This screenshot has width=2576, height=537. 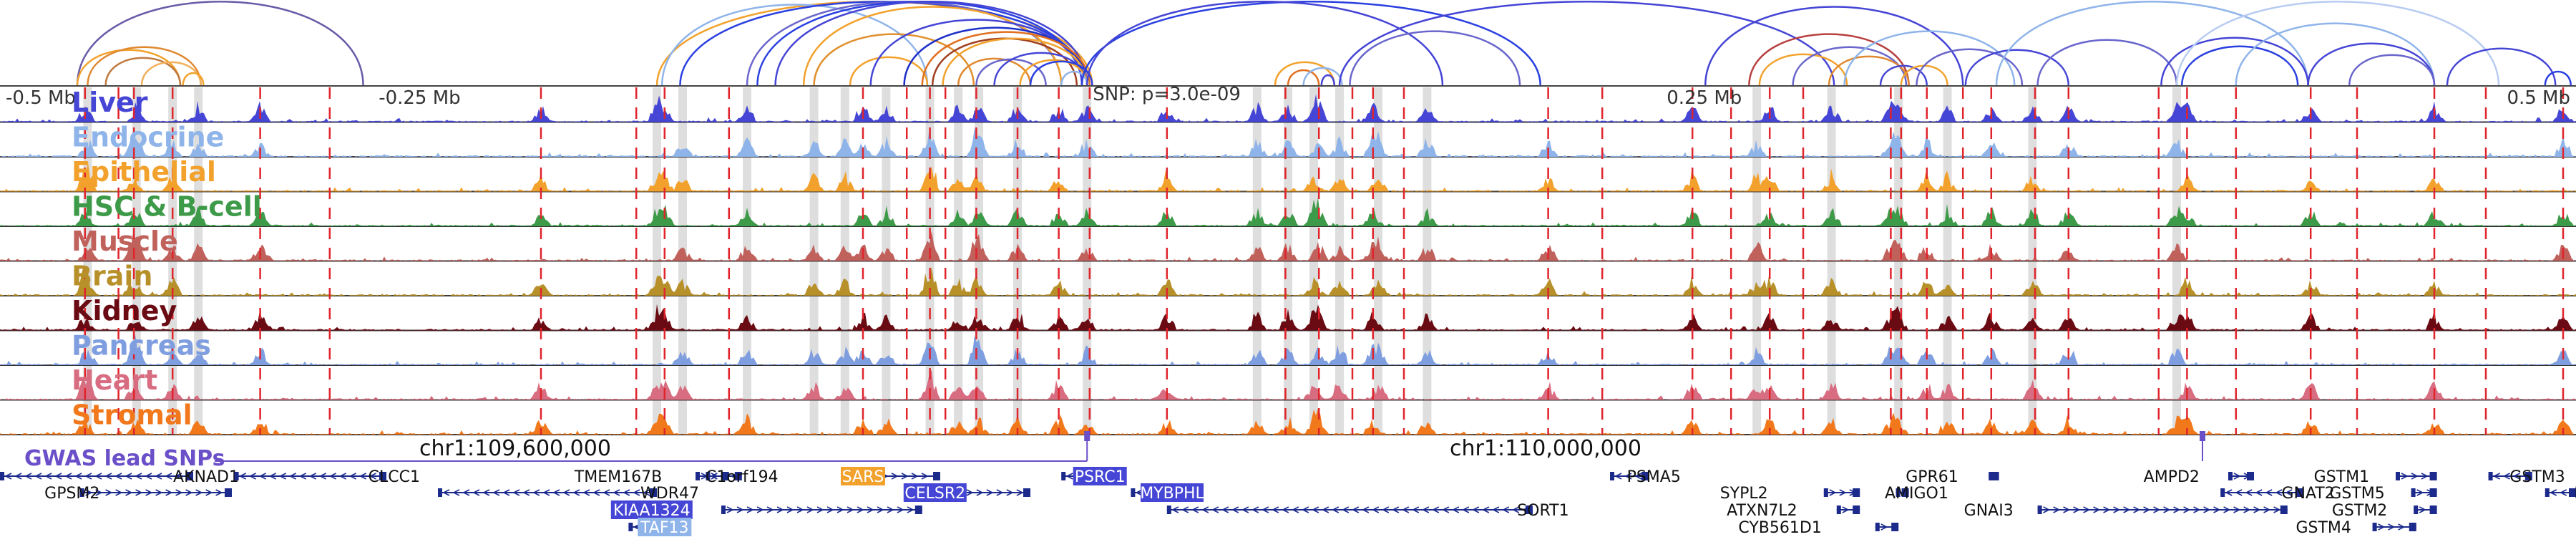 I want to click on gene-psrc1: PSRC1, so click(x=1094, y=476).